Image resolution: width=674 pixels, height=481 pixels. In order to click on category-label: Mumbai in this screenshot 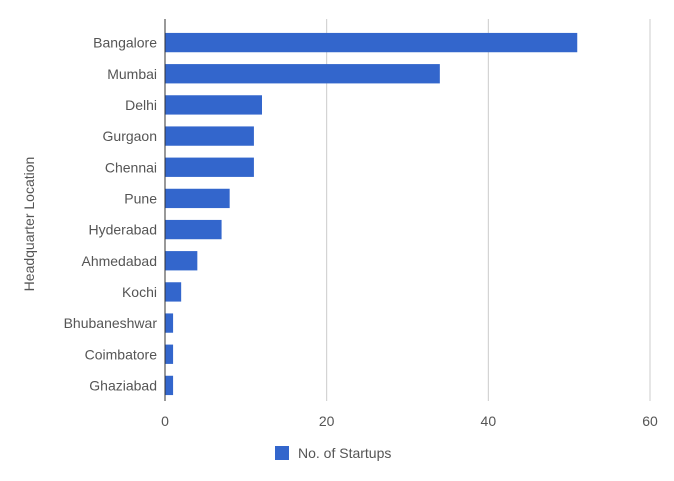, I will do `click(132, 74)`.